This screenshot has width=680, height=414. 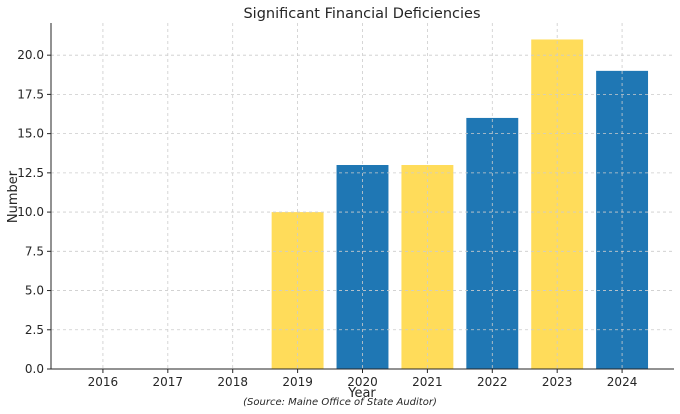 What do you see at coordinates (232, 382) in the screenshot?
I see `x-tick-label-2018: 2018` at bounding box center [232, 382].